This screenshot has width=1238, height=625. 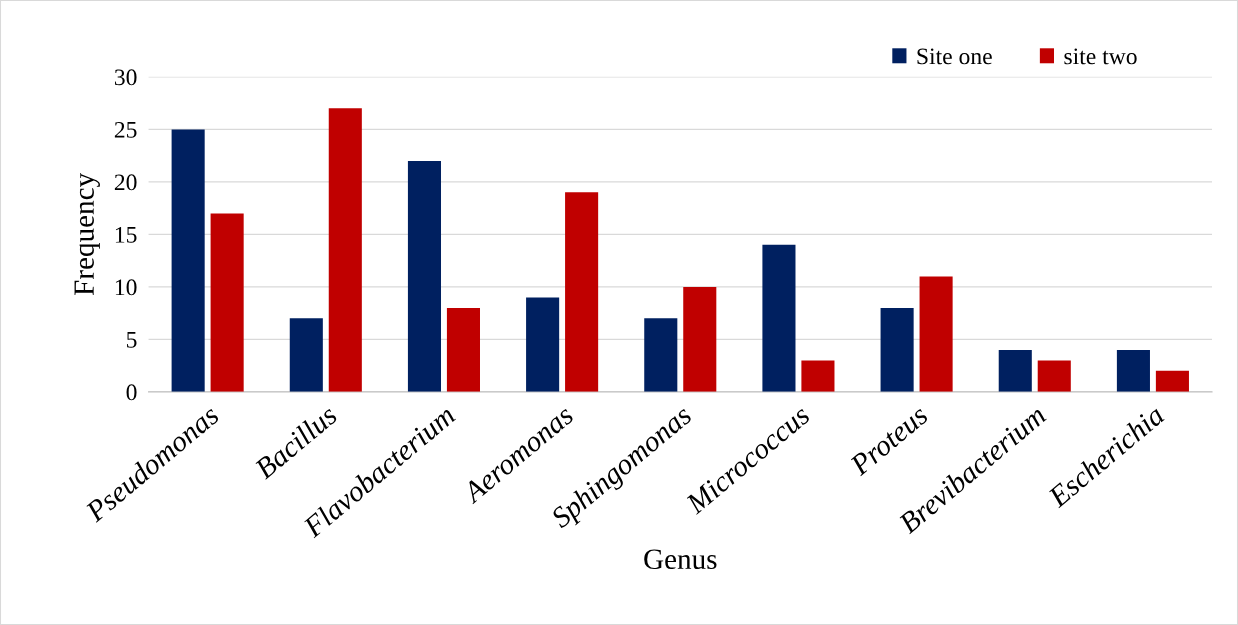 What do you see at coordinates (125, 182) in the screenshot?
I see `y-tick-label: 20` at bounding box center [125, 182].